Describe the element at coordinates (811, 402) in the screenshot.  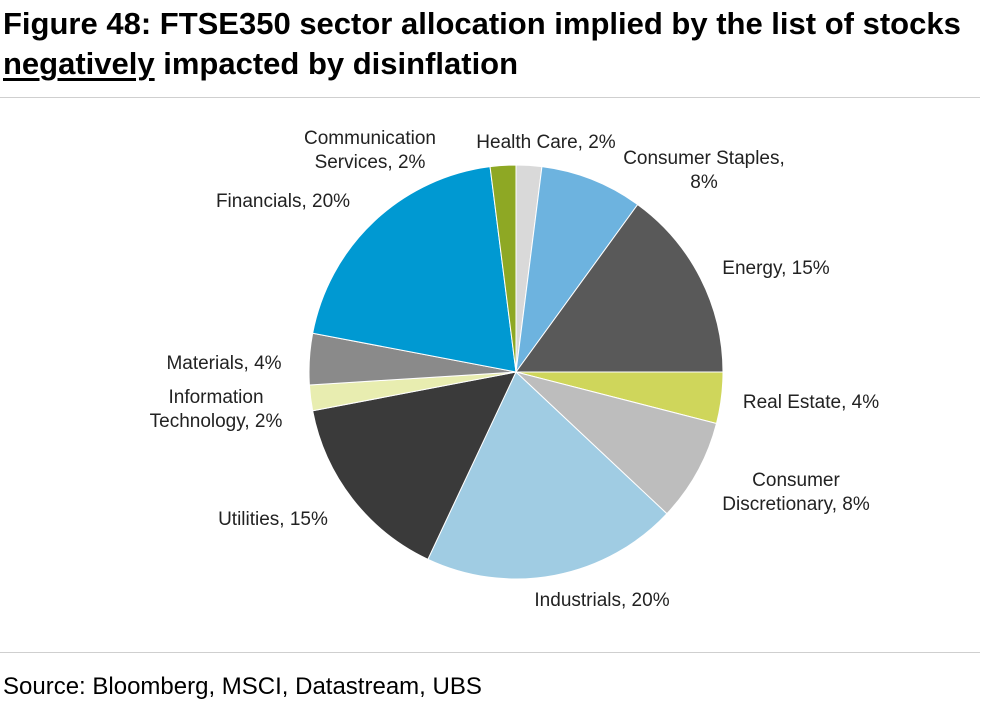
I see `slice-label-3: Real Estate, 4%` at that location.